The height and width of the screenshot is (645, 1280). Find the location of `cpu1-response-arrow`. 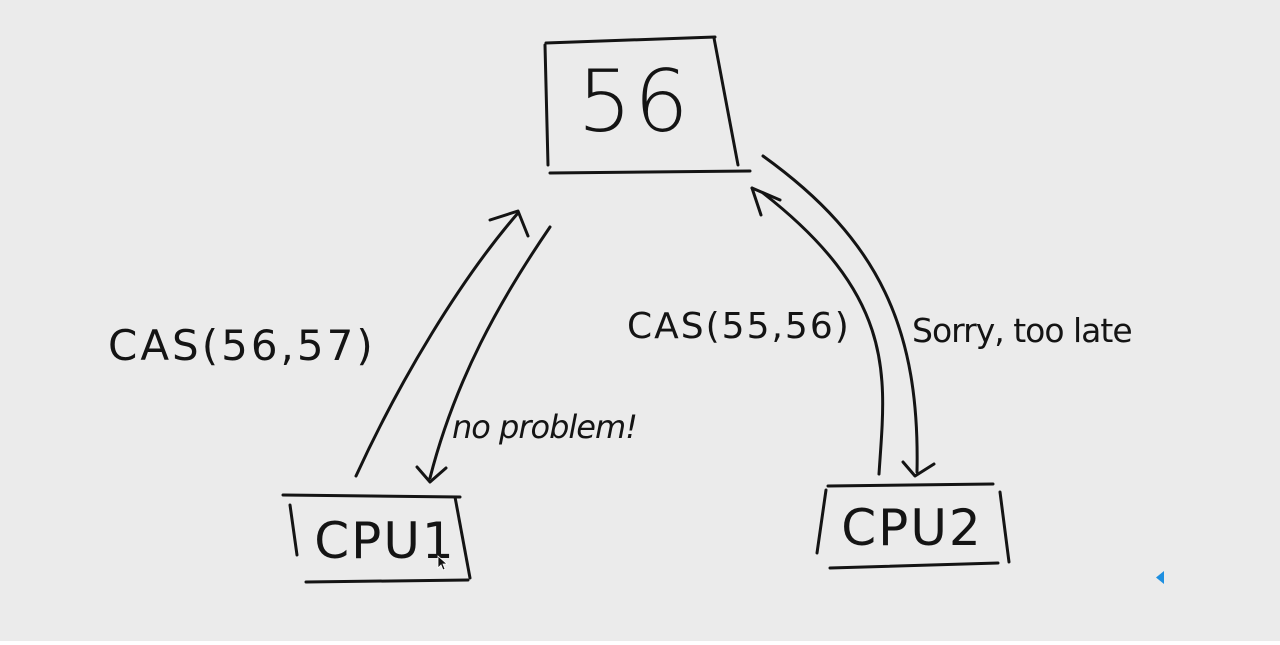

cpu1-response-arrow is located at coordinates (483, 354).